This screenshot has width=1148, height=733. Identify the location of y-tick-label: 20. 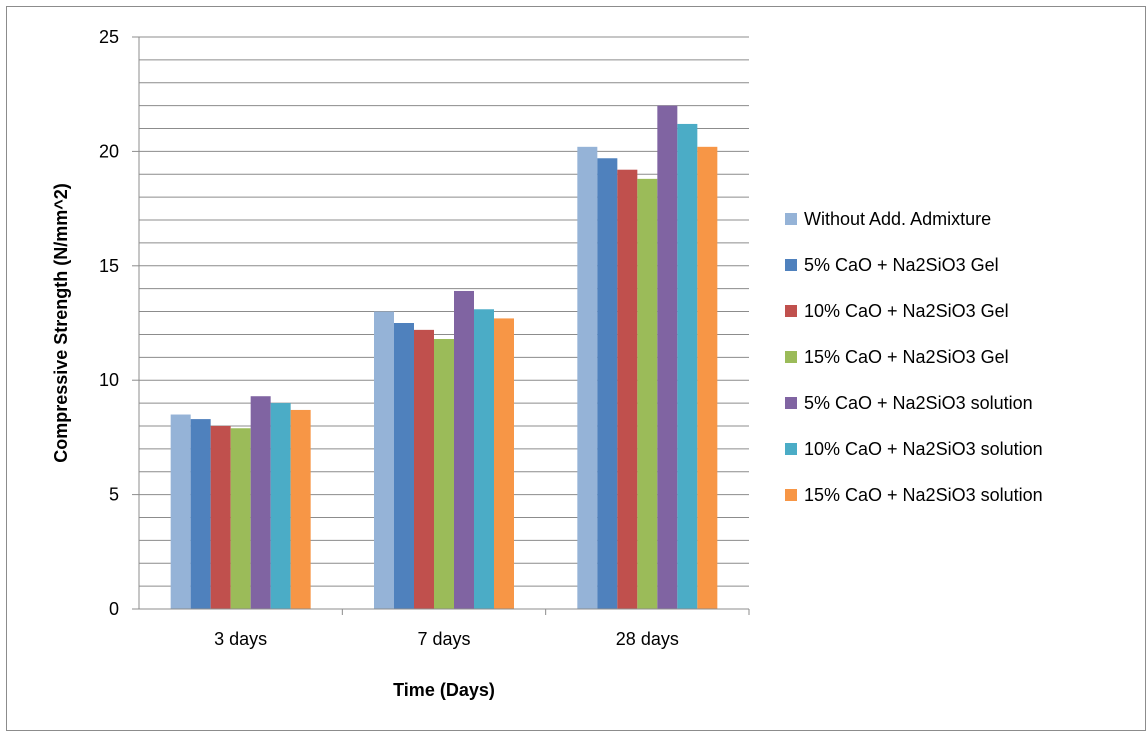
(109, 151).